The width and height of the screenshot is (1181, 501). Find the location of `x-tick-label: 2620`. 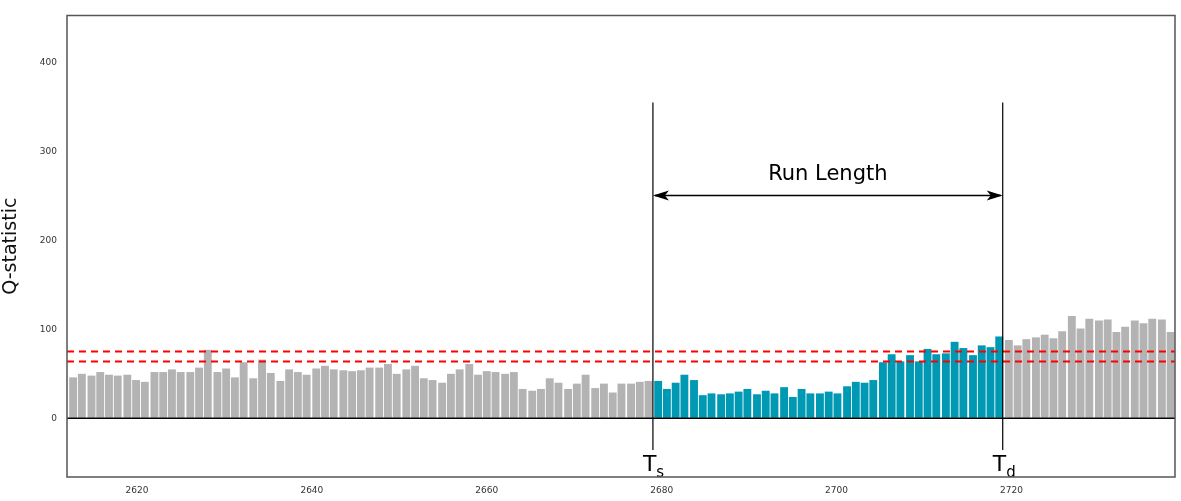

x-tick-label: 2620 is located at coordinates (137, 489).